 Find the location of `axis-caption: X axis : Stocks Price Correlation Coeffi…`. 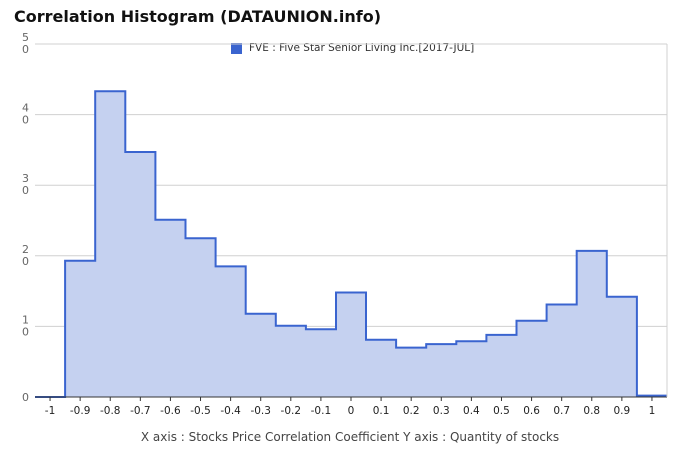

axis-caption: X axis : Stocks Price Correlation Coeffi… is located at coordinates (350, 437).